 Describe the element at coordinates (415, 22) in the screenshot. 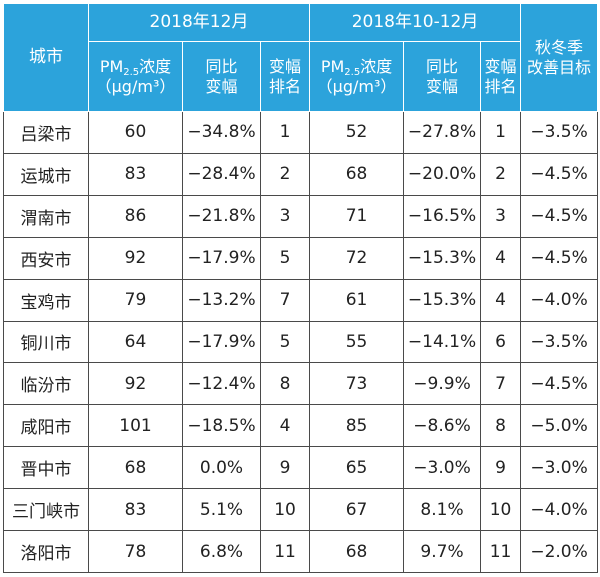

I see `header-group-q4: 2018年10-12月` at that location.